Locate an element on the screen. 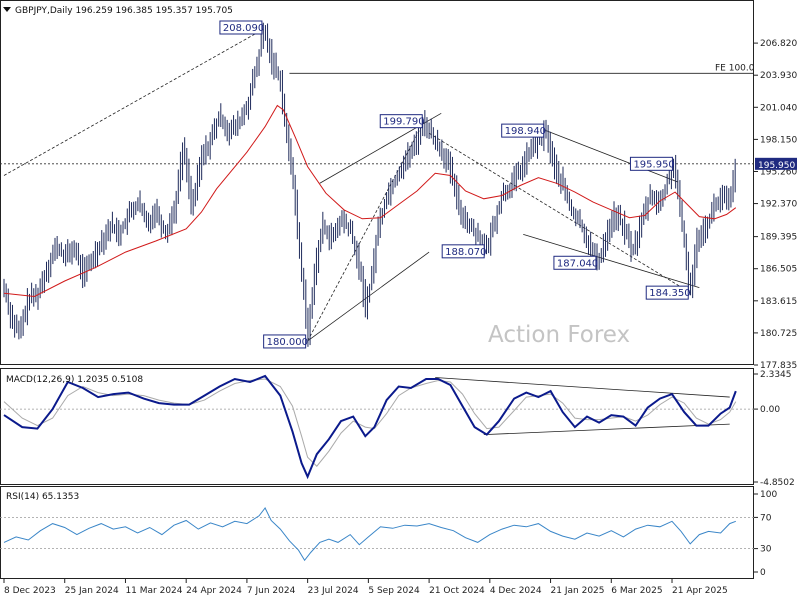 Image resolution: width=800 pixels, height=600 pixels. price-ytick-label: 201.040 is located at coordinates (778, 108).